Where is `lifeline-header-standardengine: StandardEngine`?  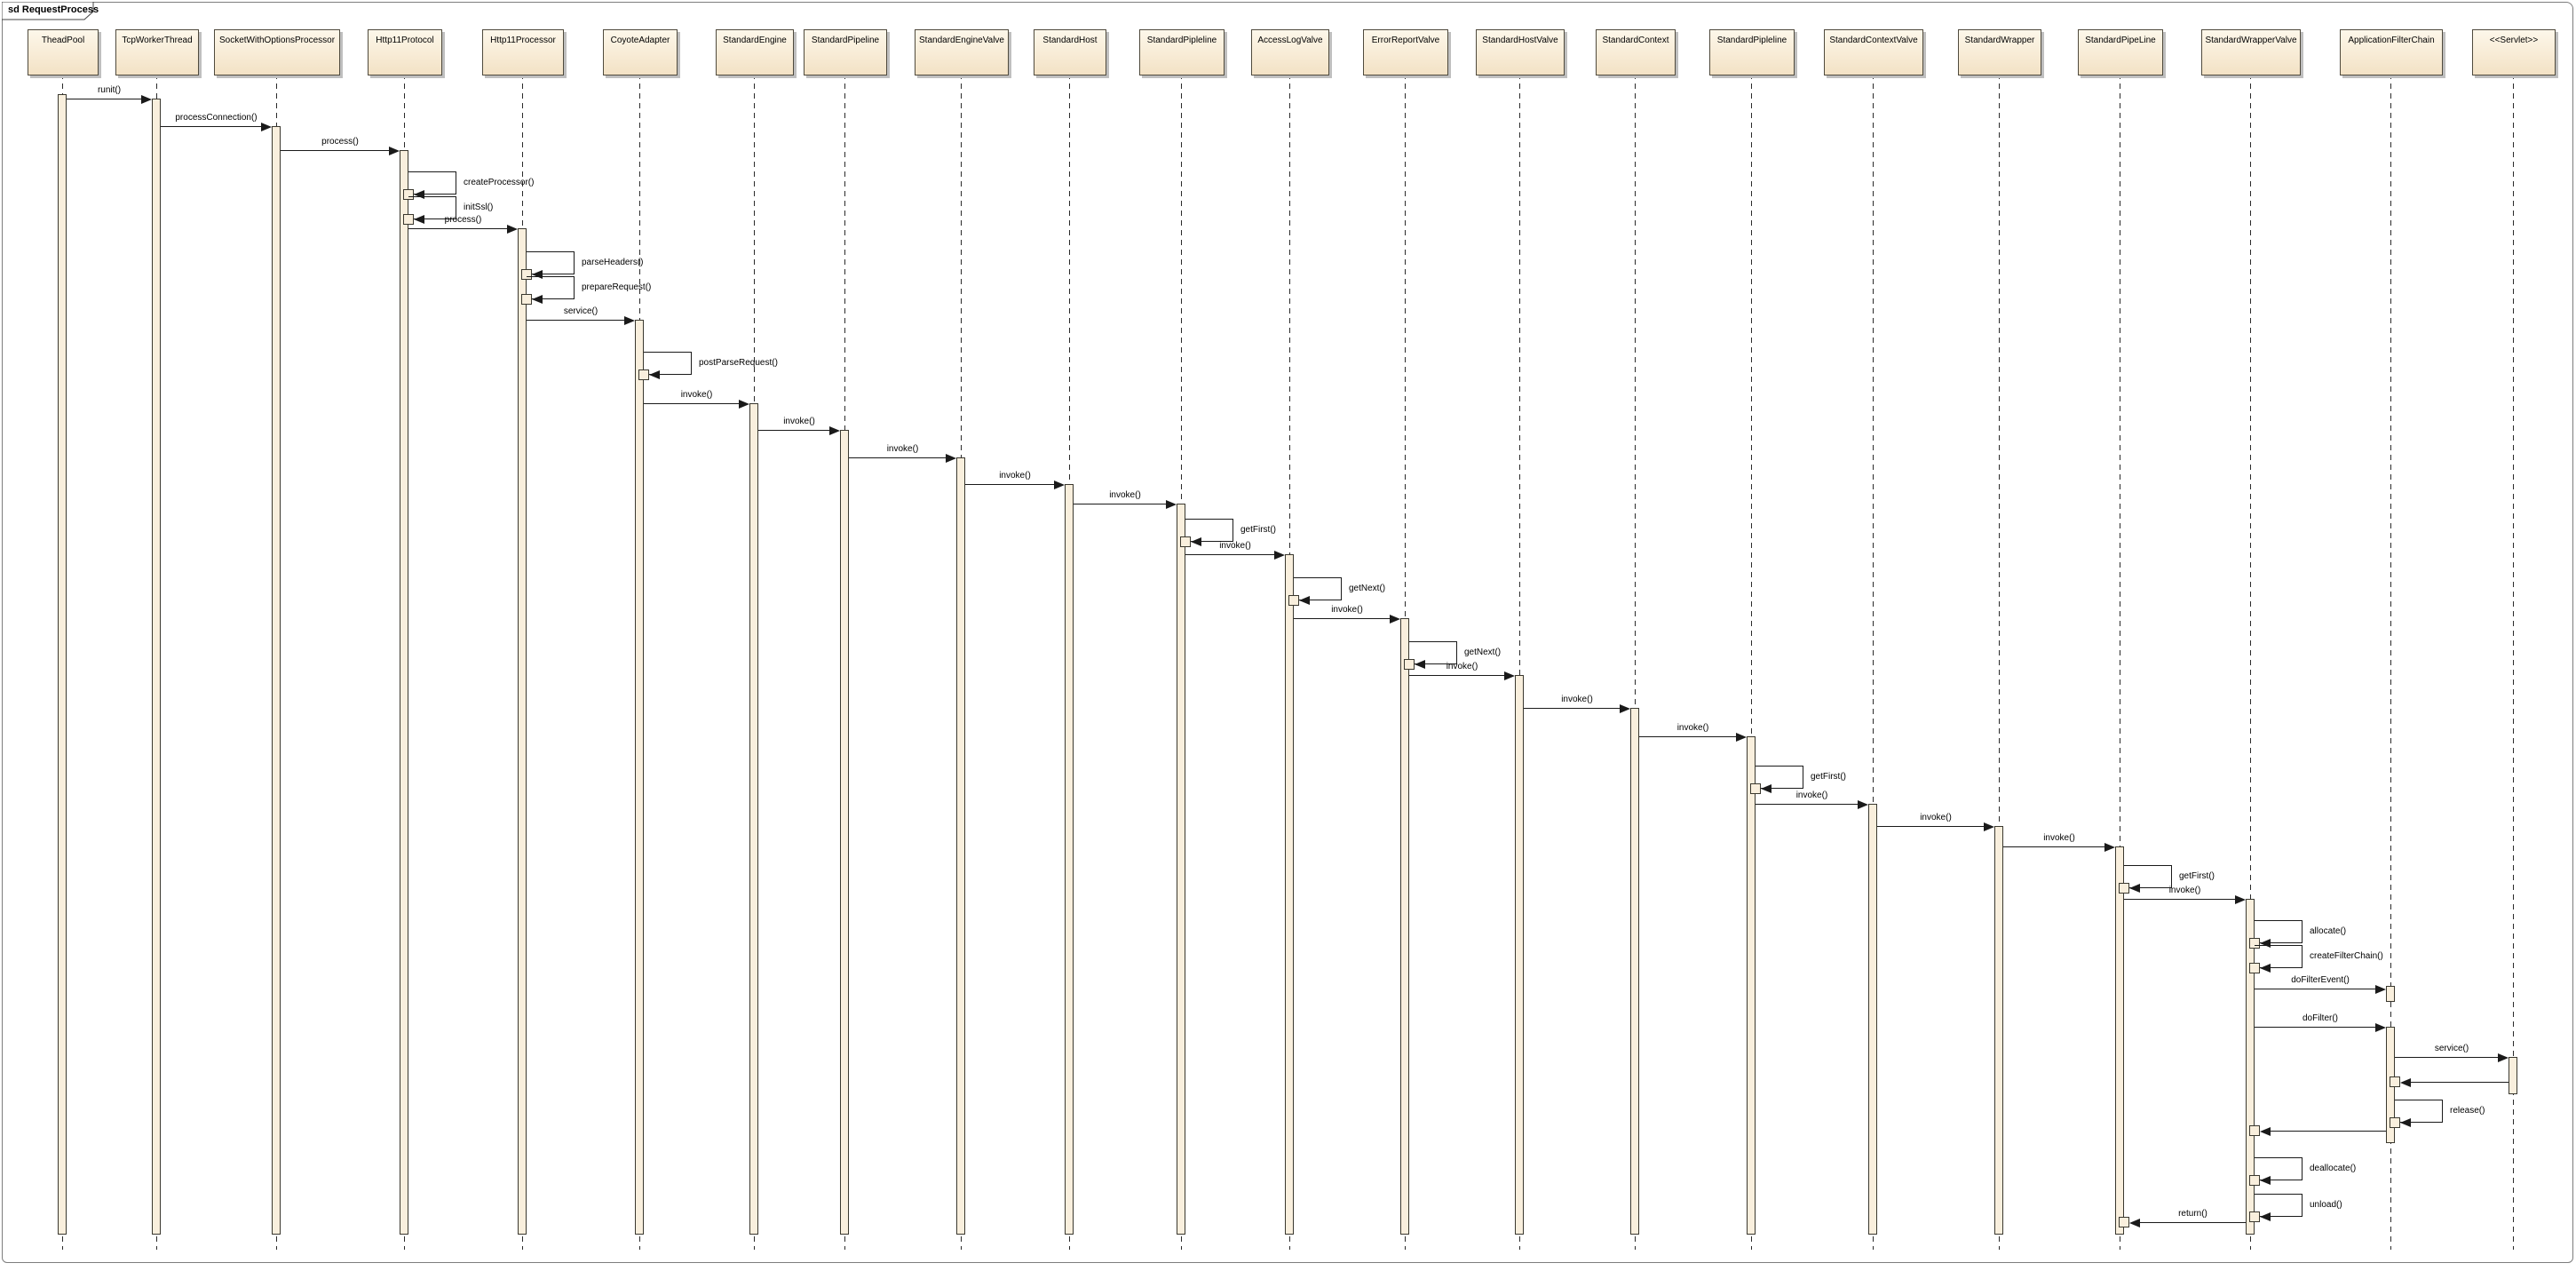
lifeline-header-standardengine: StandardEngine is located at coordinates (755, 52).